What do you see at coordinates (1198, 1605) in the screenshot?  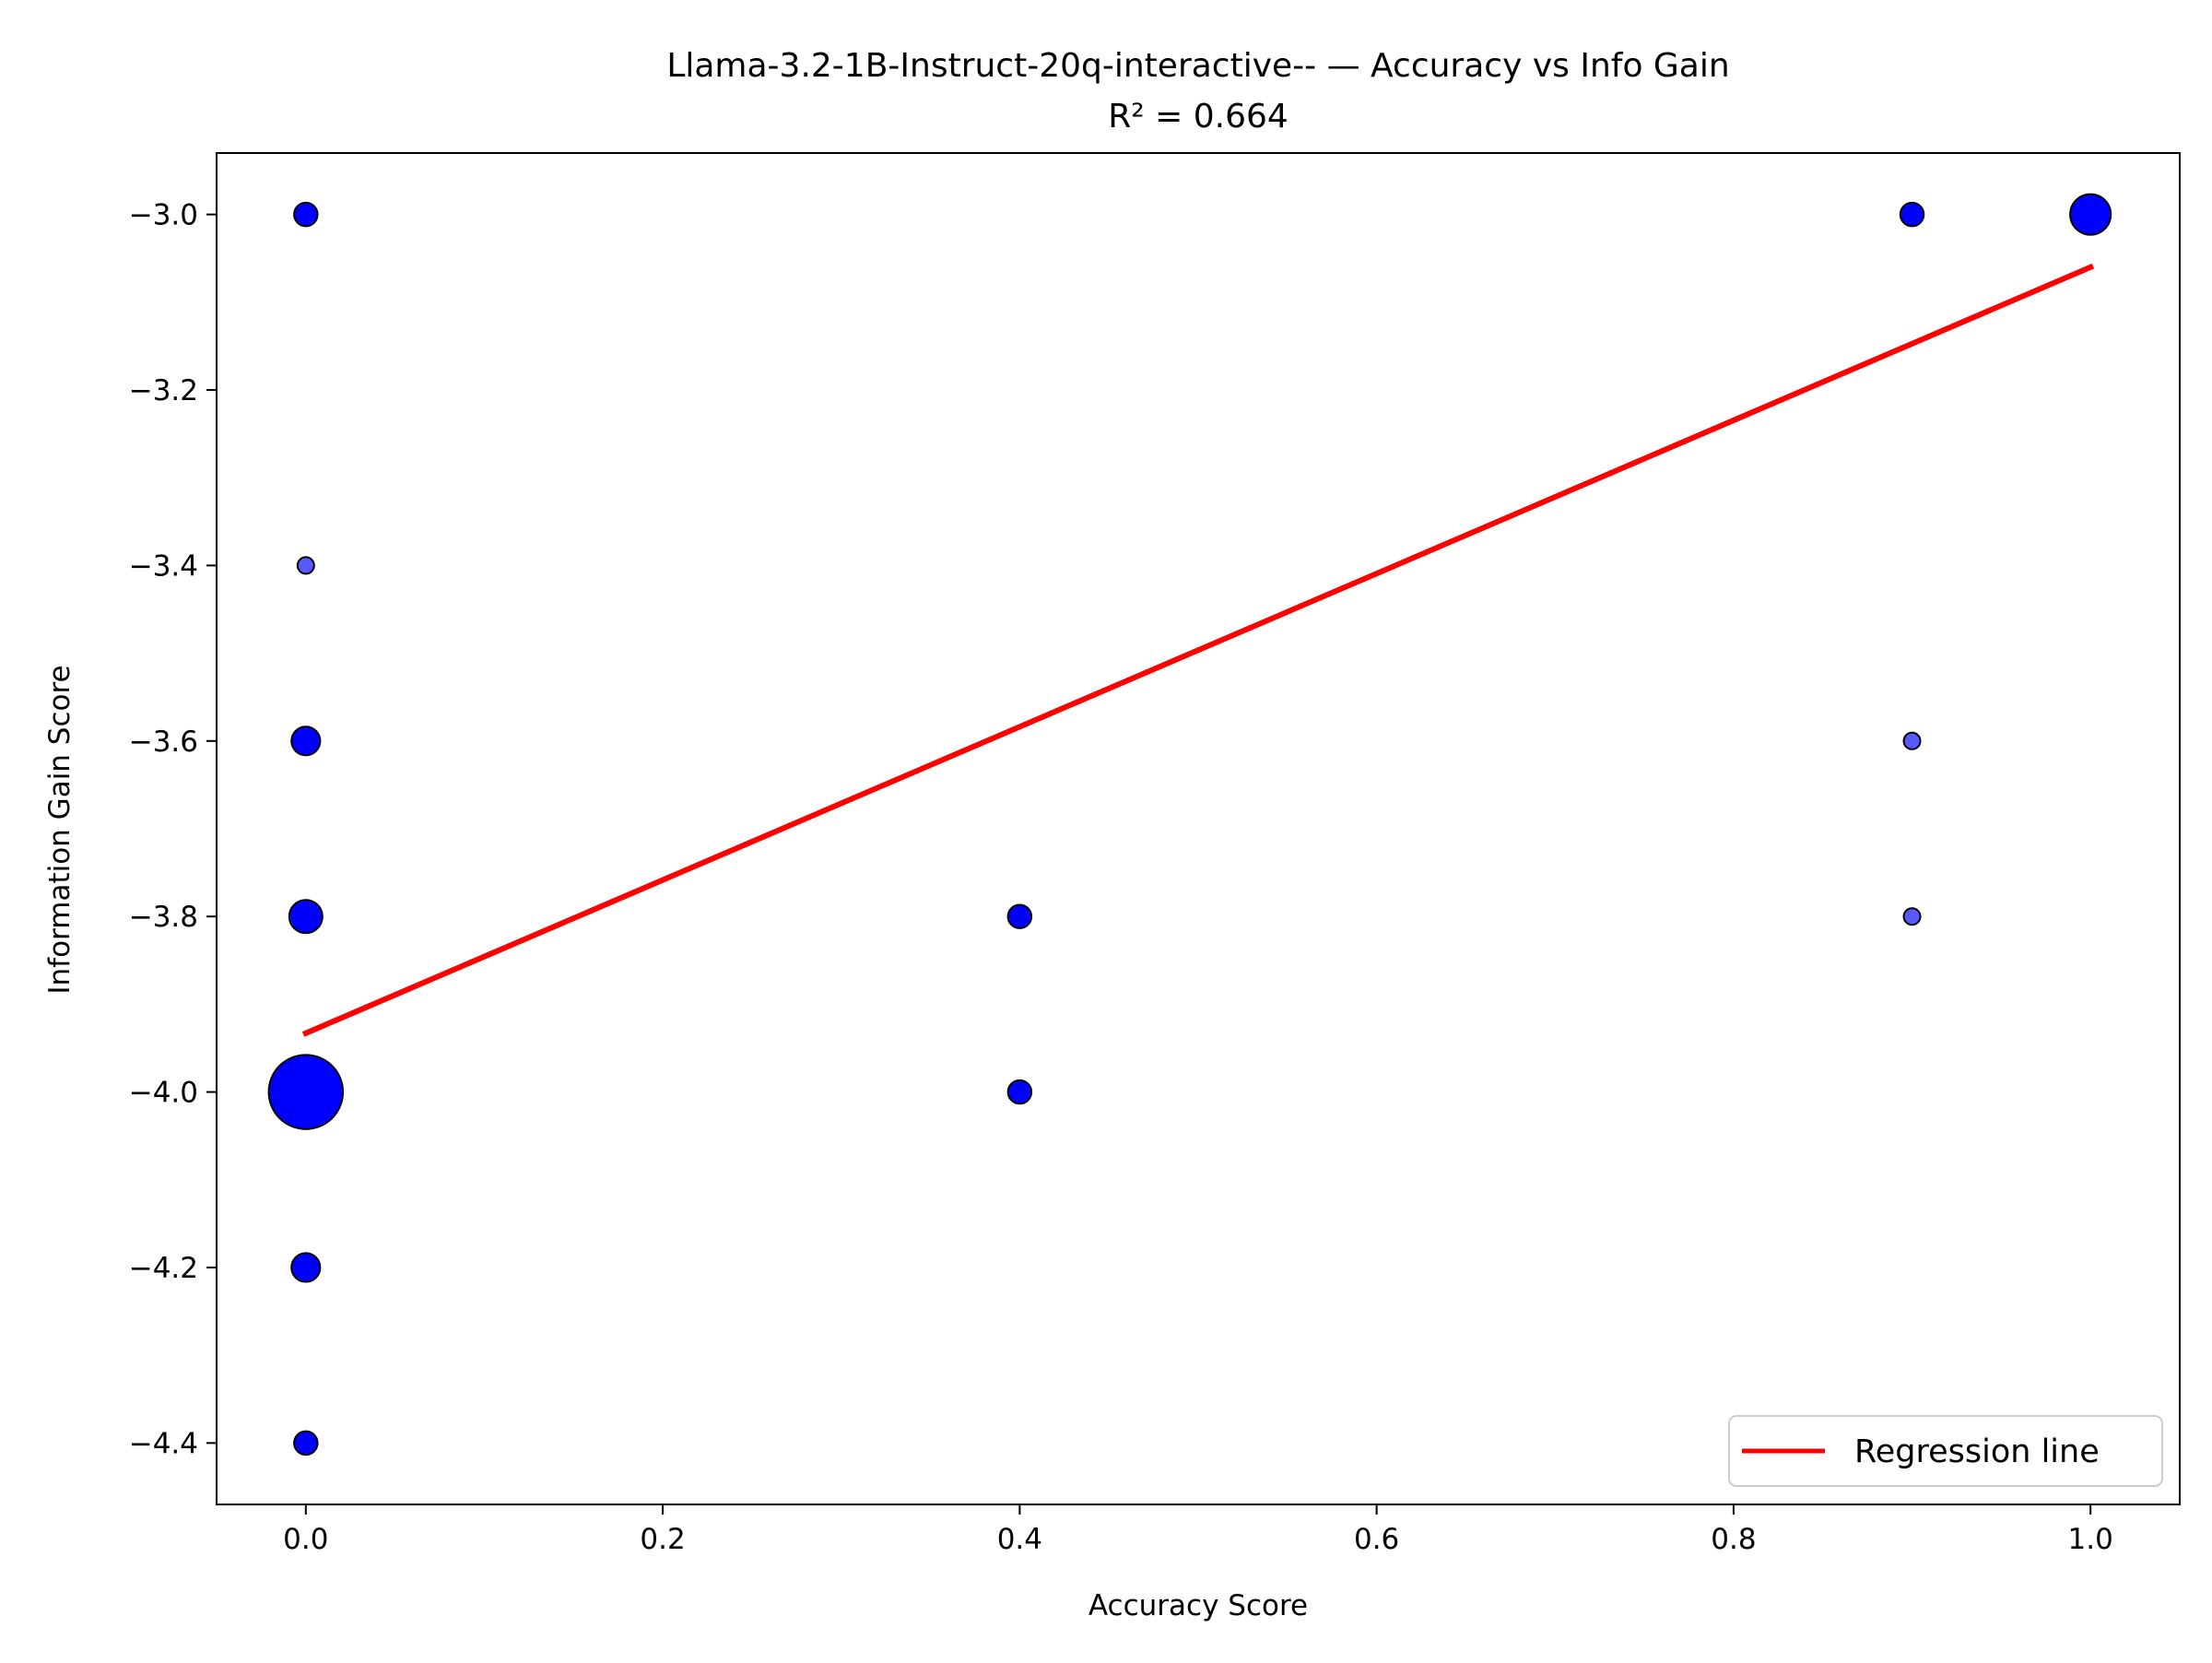 I see `x-axis-label: Accuracy Score` at bounding box center [1198, 1605].